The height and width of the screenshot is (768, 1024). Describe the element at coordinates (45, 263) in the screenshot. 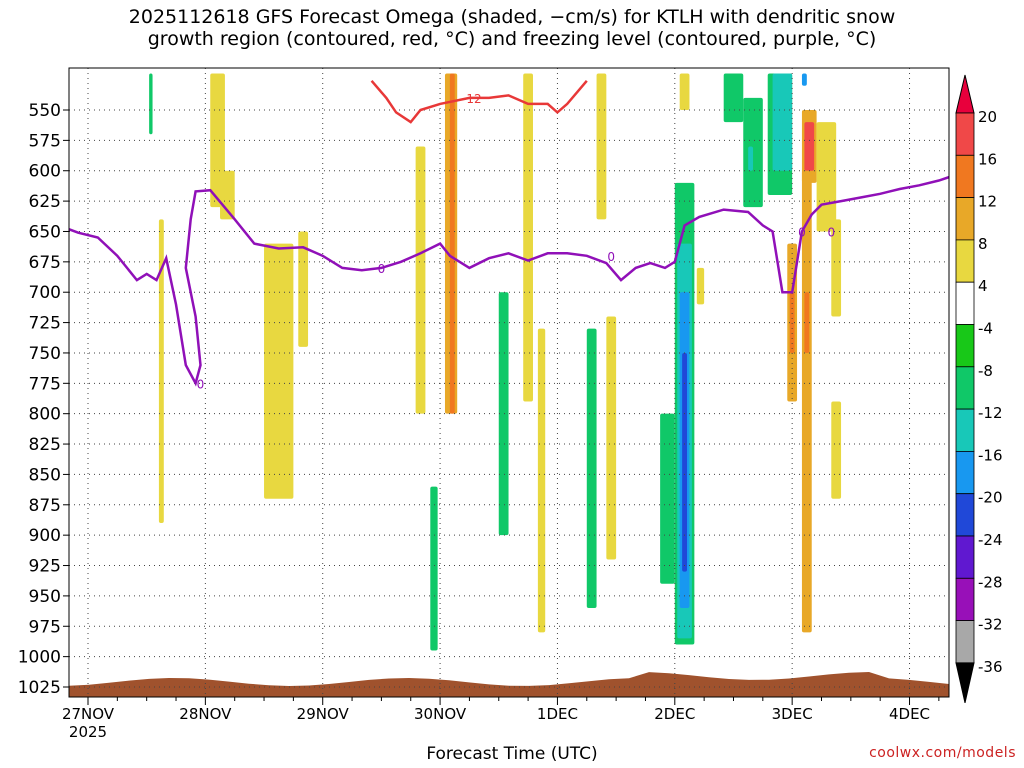

I see `y-tick-label: 675` at that location.